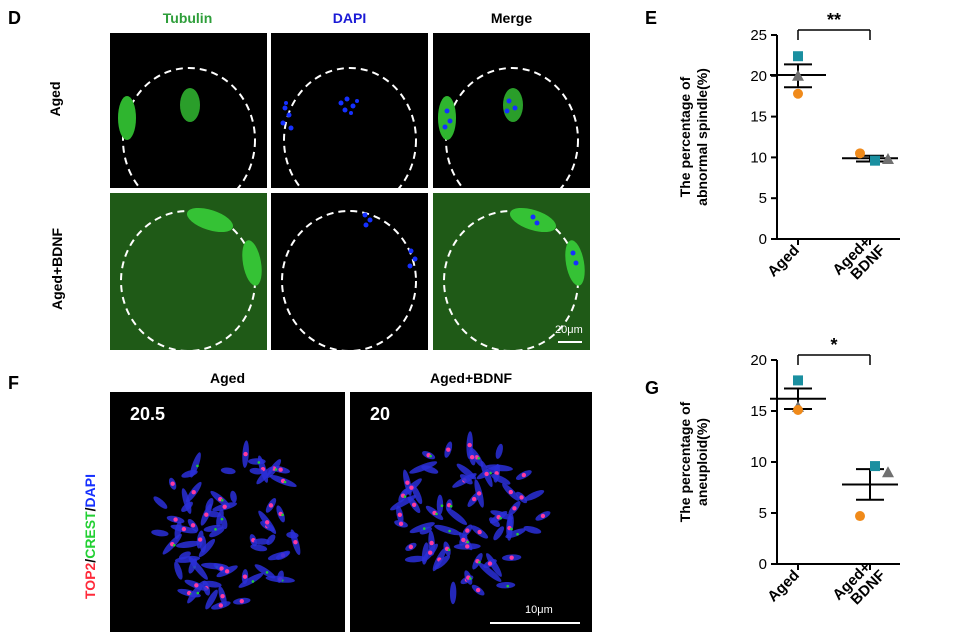  What do you see at coordinates (349, 271) in the screenshot?
I see `micrograph-aged-bdnf-dapi` at bounding box center [349, 271].